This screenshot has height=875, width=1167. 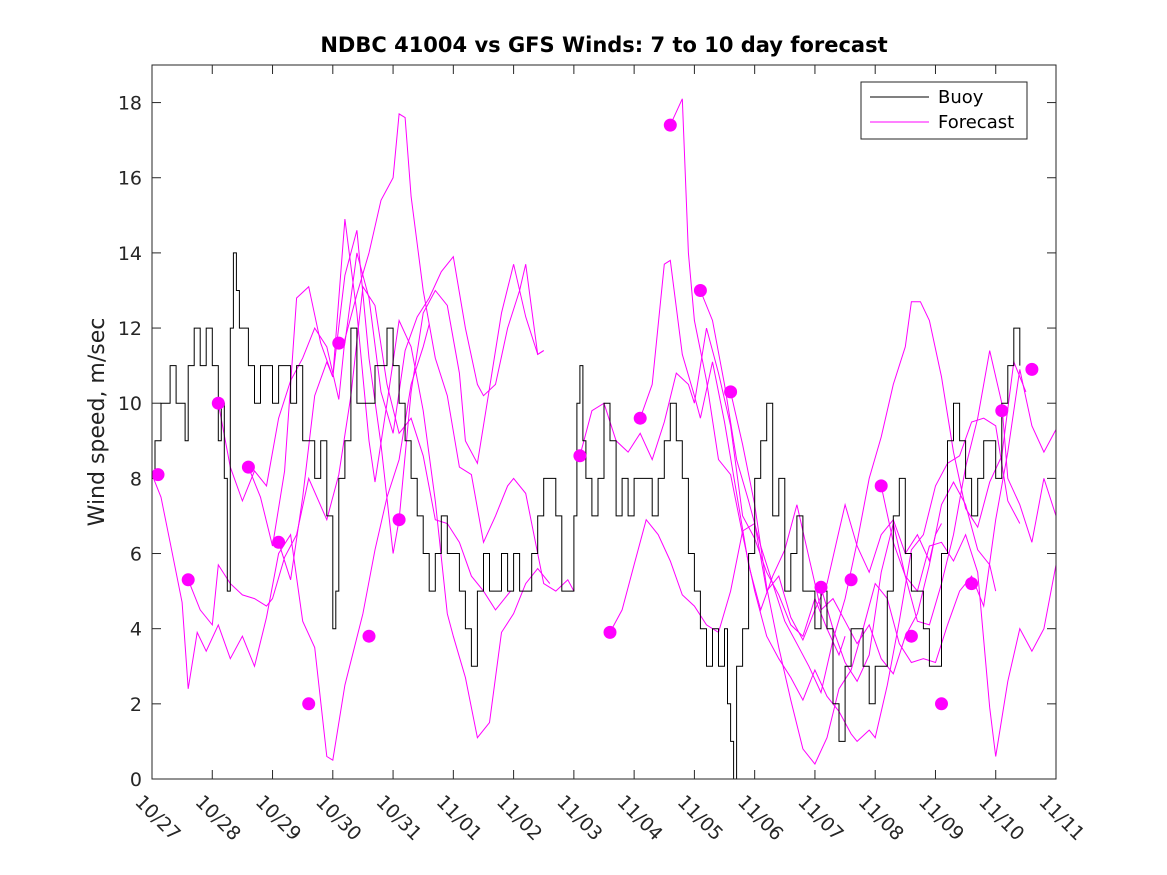 I want to click on y-tick-label: 6, so click(x=136, y=555).